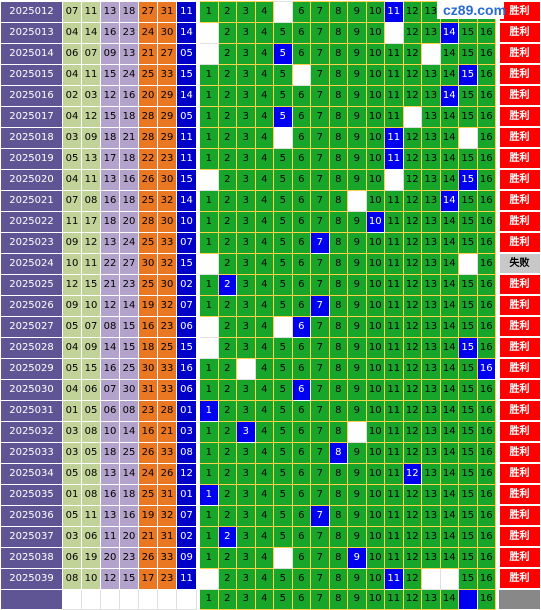 The width and height of the screenshot is (541, 610). What do you see at coordinates (264, 599) in the screenshot?
I see `forecast-cell: 4` at bounding box center [264, 599].